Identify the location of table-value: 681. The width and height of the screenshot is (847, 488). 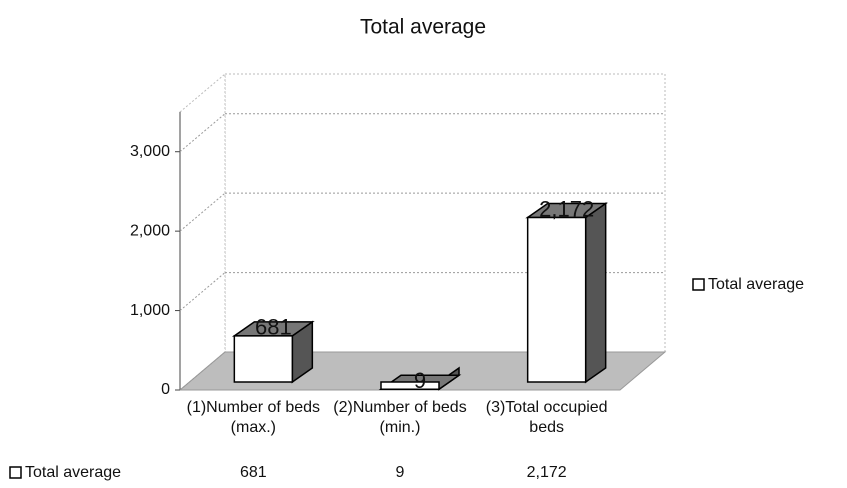
(253, 472).